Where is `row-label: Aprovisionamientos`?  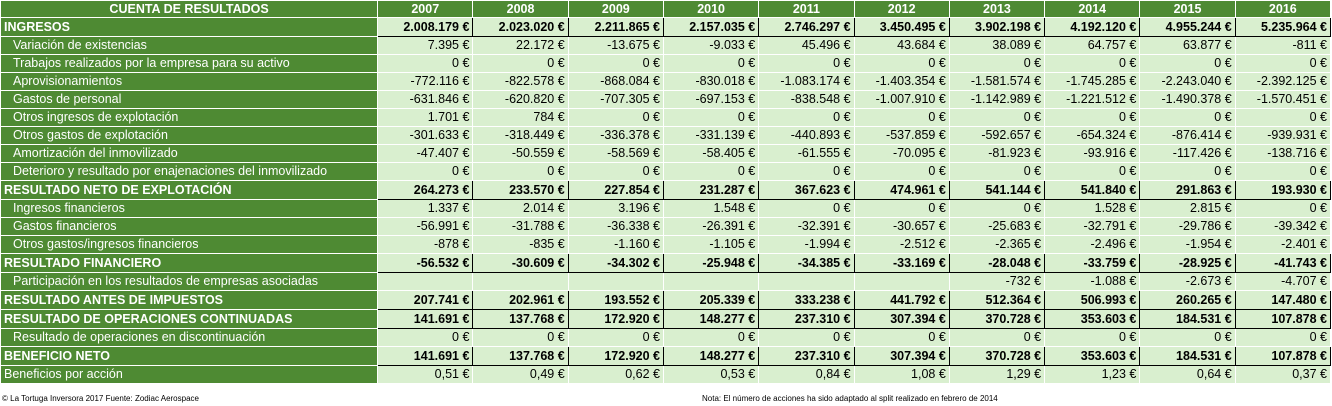 row-label: Aprovisionamientos is located at coordinates (189, 81).